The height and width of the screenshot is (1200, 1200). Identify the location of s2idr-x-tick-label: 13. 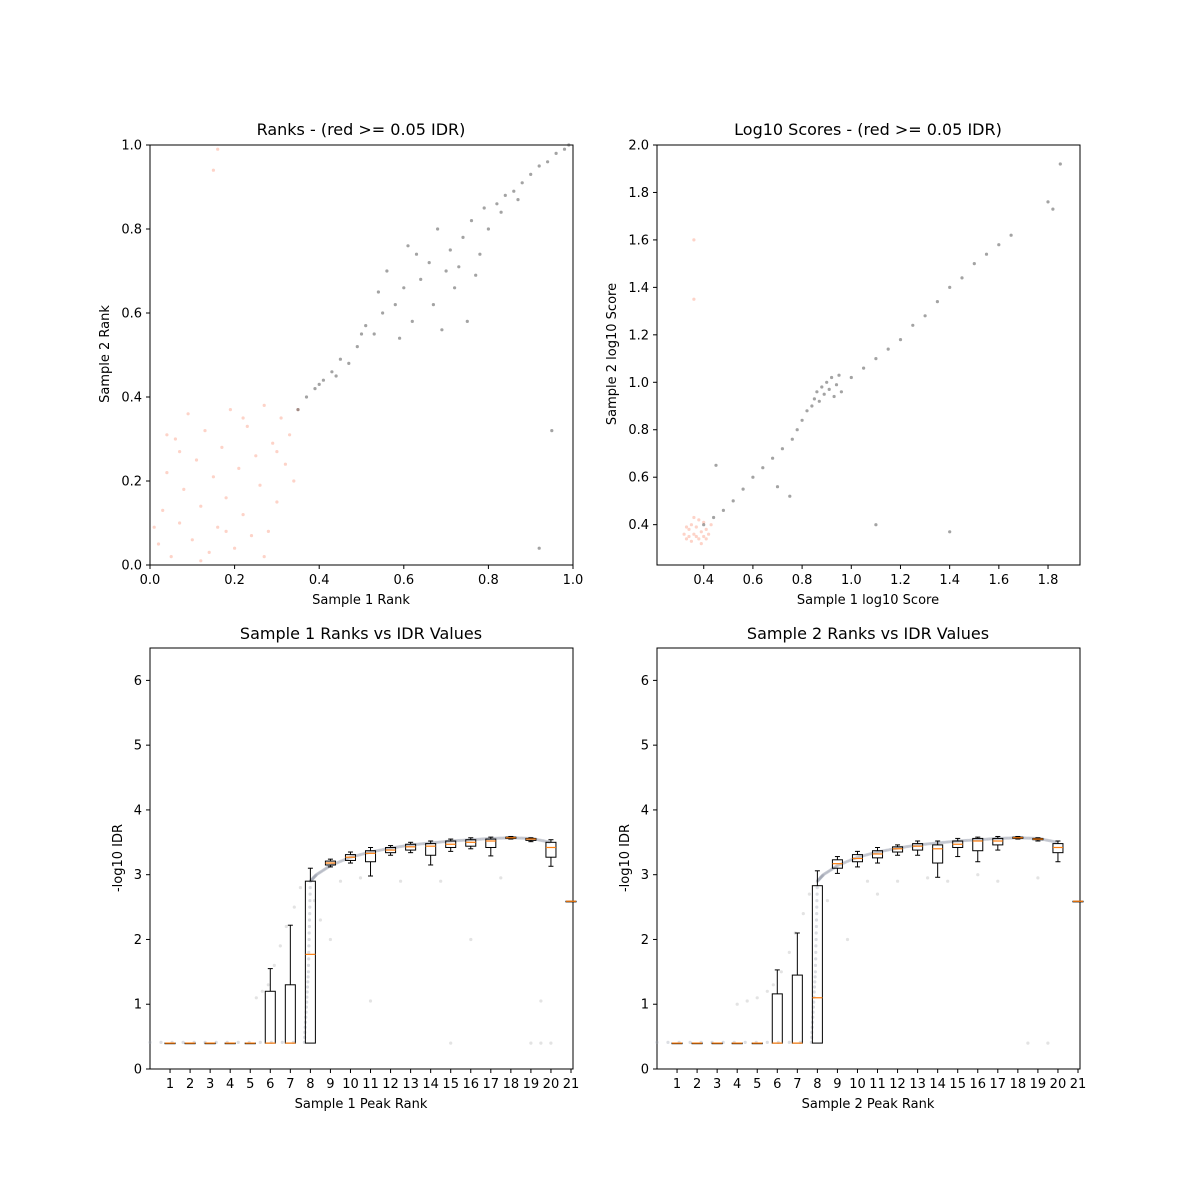
(917, 1084).